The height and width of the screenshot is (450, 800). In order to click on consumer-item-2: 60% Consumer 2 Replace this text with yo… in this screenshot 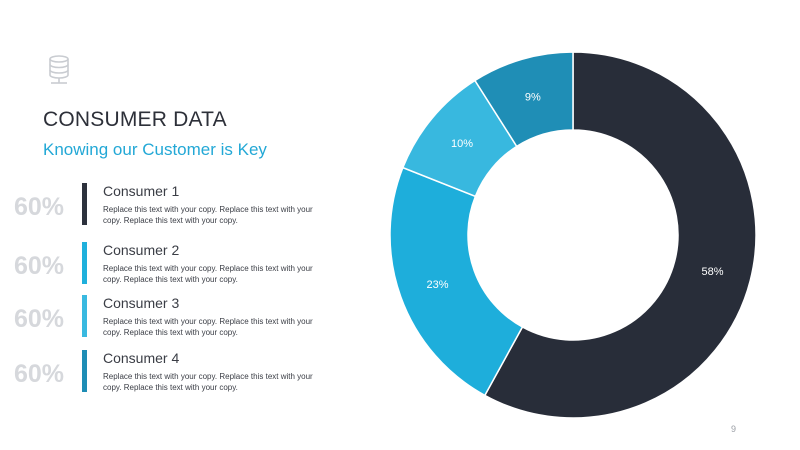, I will do `click(200, 270)`.